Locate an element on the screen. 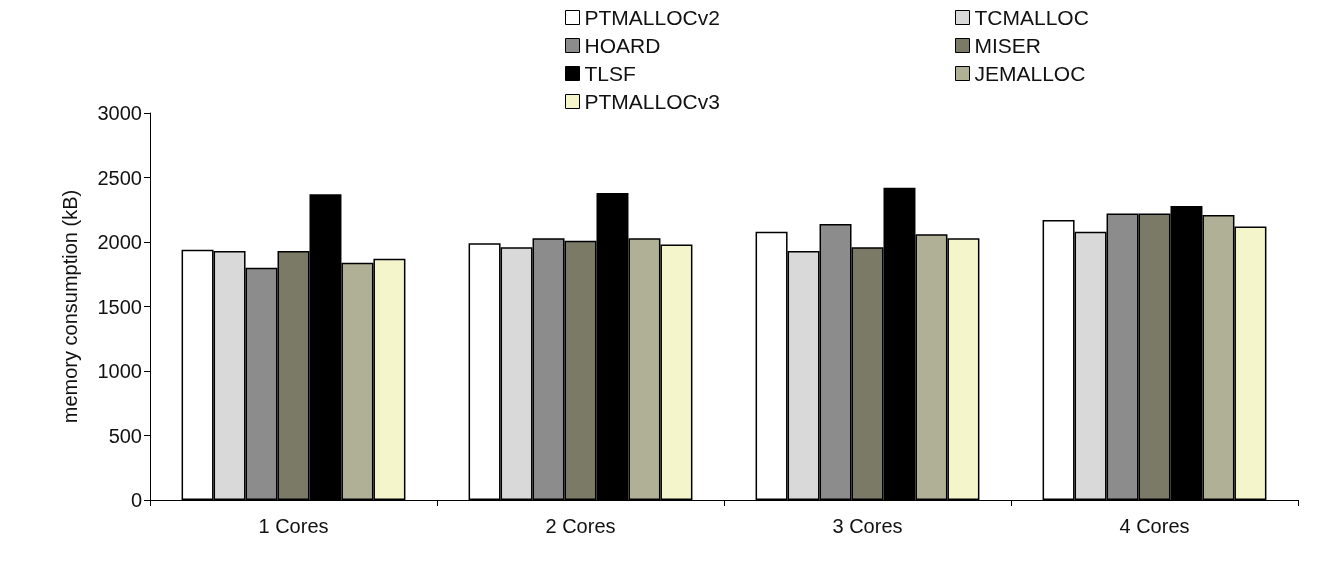  x-tick-label: 4 Cores is located at coordinates (1154, 526).